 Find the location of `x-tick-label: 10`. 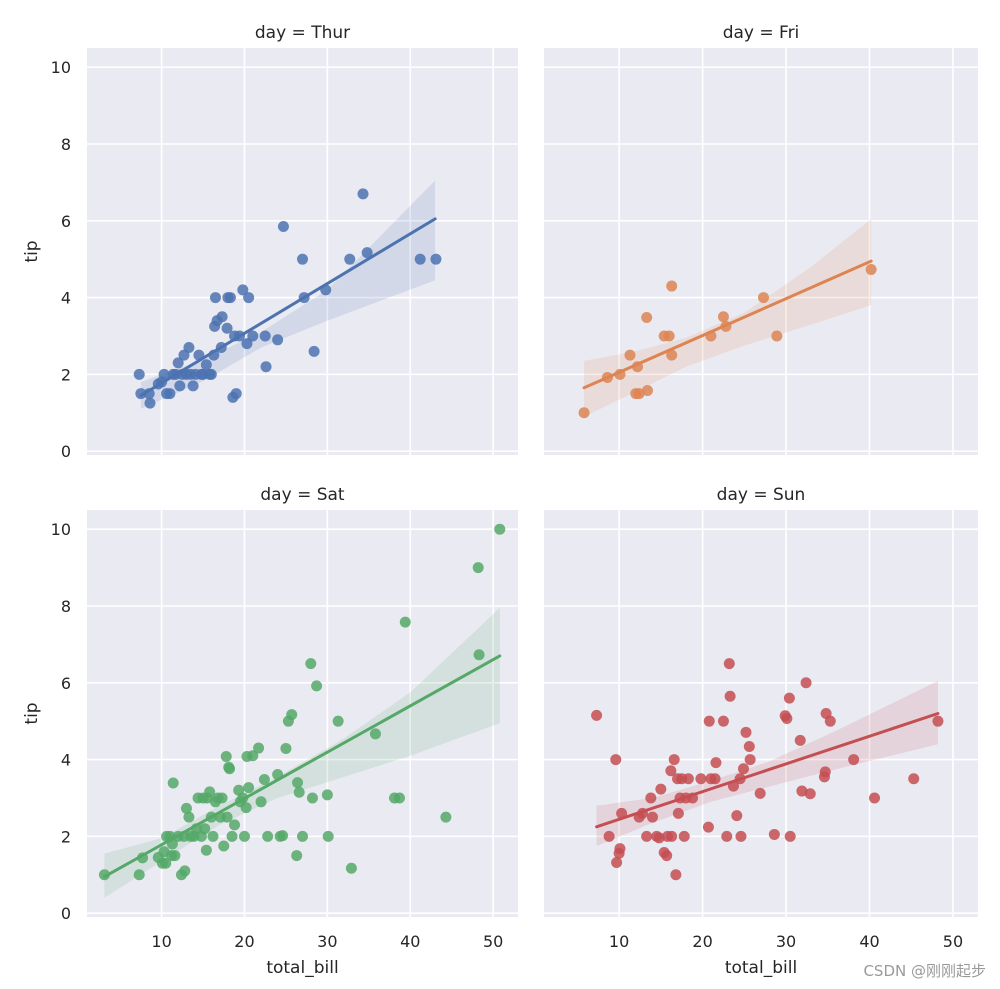

x-tick-label: 10 is located at coordinates (619, 941).